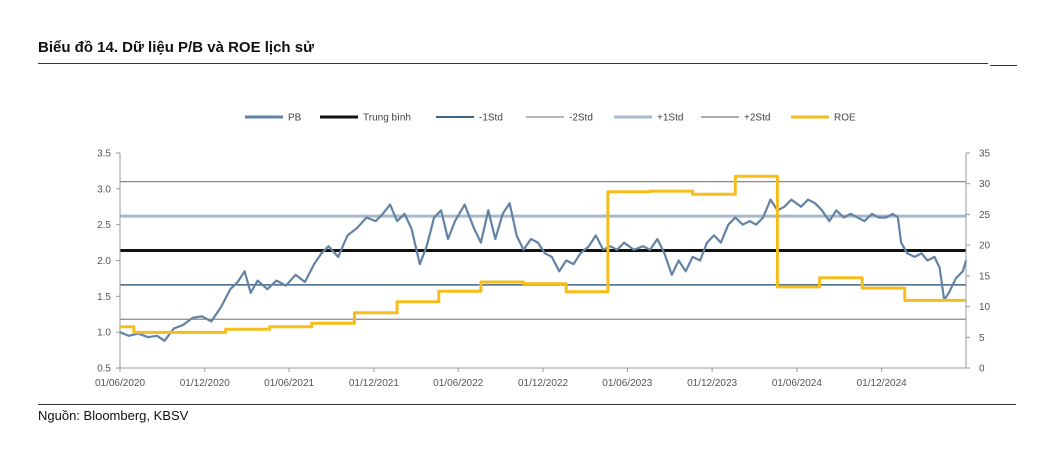 This screenshot has height=456, width=1045. What do you see at coordinates (104, 154) in the screenshot?
I see `y-left-tick-label: 3.5` at bounding box center [104, 154].